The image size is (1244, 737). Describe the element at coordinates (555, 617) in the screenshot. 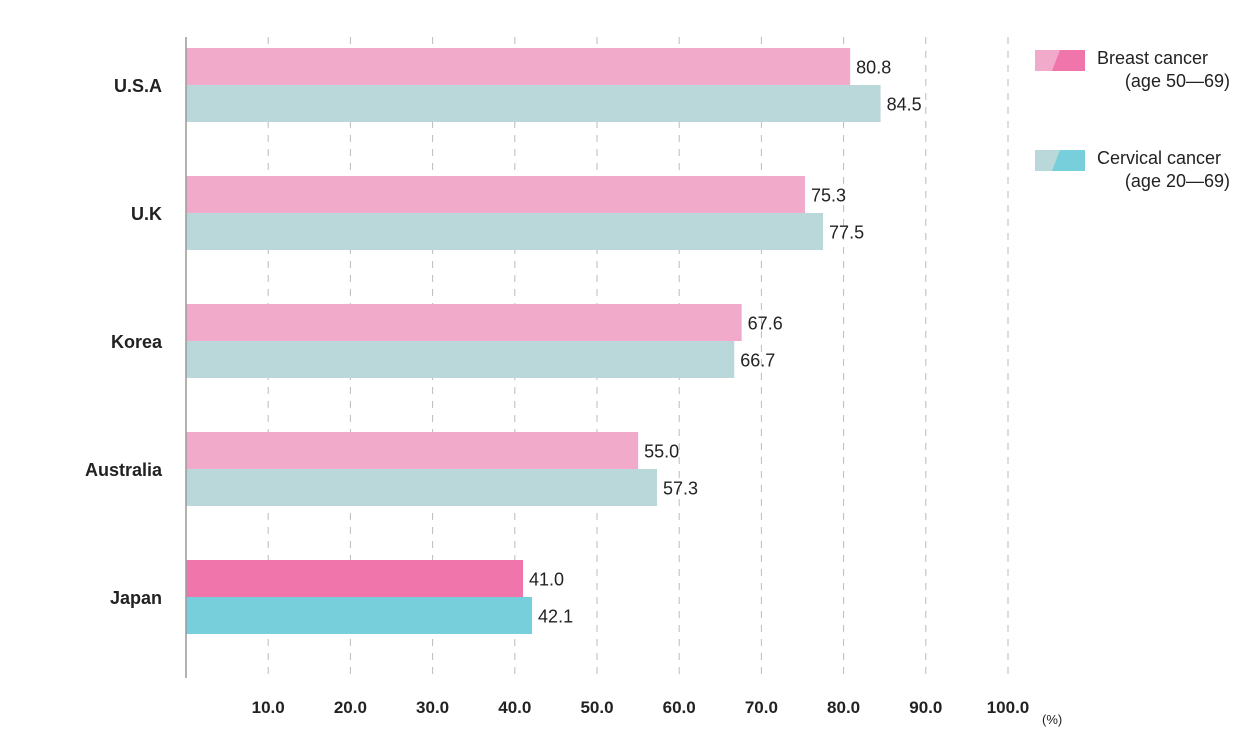

I see `bar-value-label: 42.1` at that location.